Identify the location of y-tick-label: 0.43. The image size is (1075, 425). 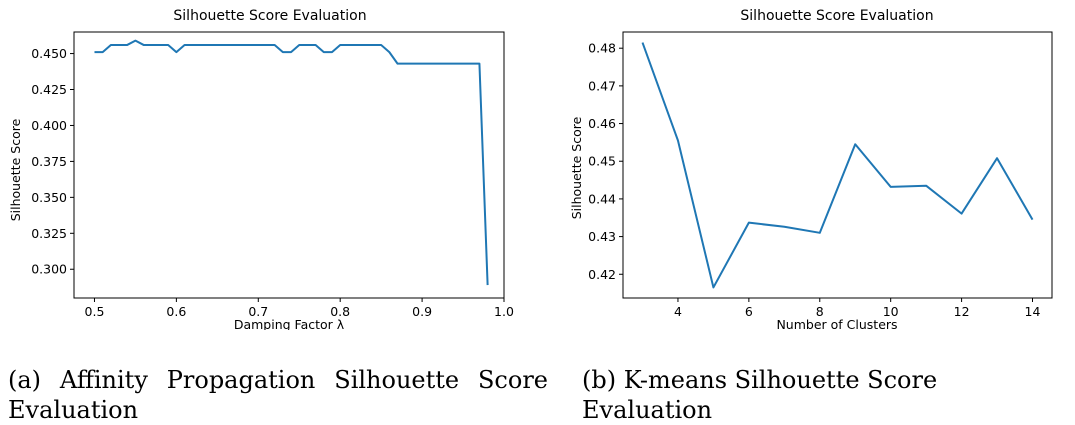
(602, 236).